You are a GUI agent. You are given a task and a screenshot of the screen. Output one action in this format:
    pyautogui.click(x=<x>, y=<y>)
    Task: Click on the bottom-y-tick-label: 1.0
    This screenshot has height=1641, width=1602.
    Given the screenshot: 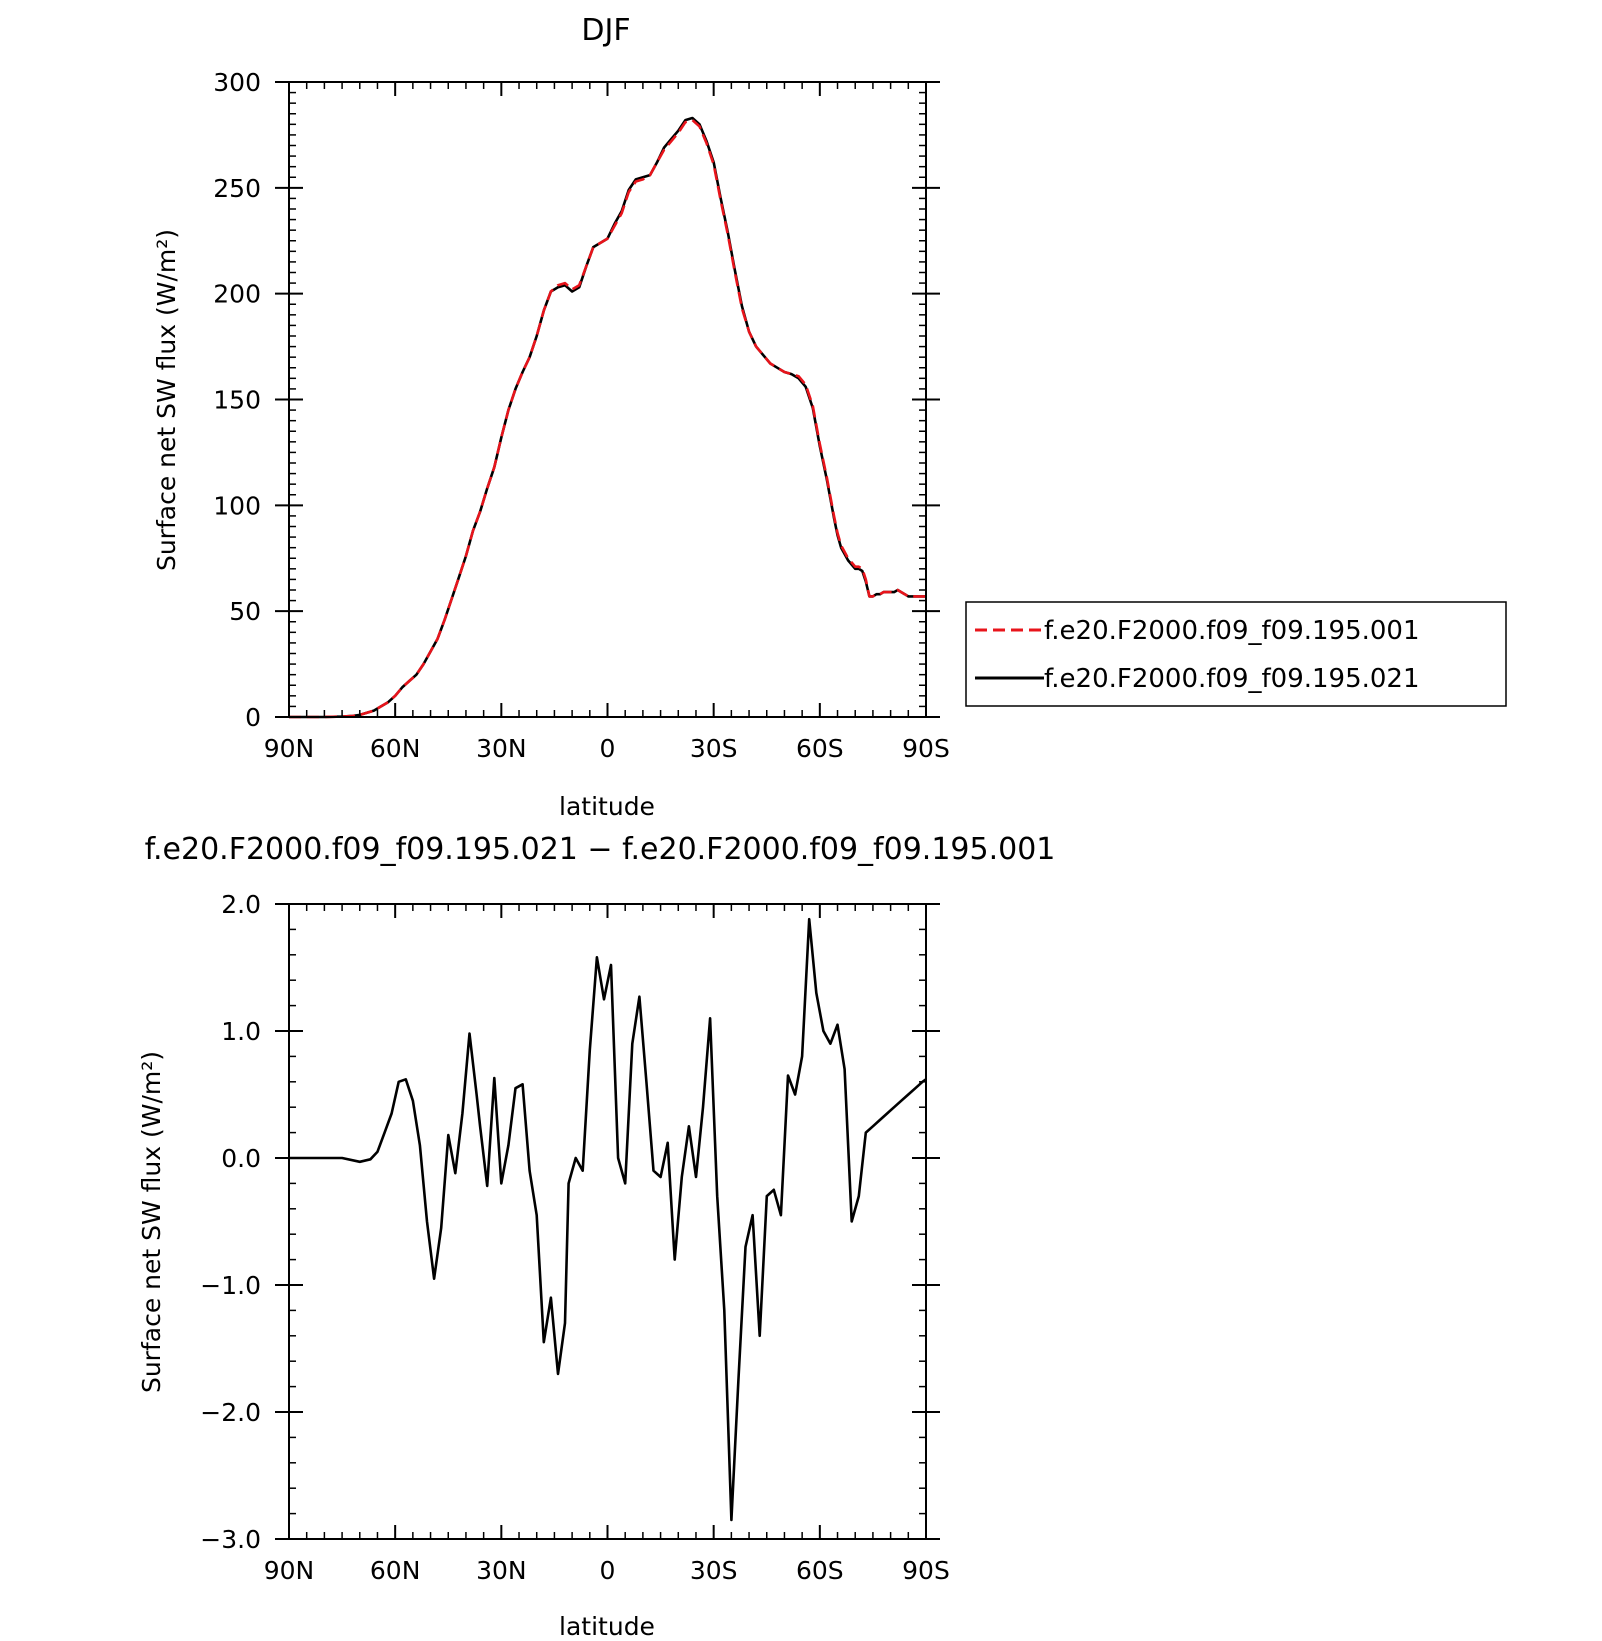 What is the action you would take?
    pyautogui.click(x=241, y=1031)
    